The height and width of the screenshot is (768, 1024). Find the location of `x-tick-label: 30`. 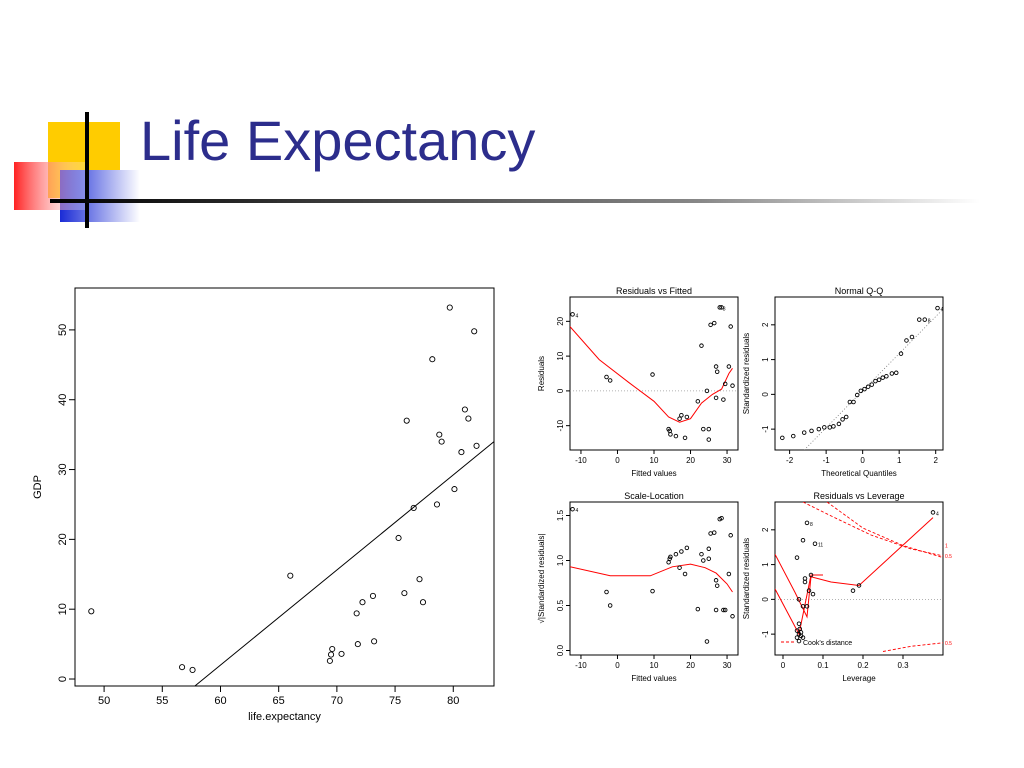

x-tick-label: 30 is located at coordinates (727, 665).